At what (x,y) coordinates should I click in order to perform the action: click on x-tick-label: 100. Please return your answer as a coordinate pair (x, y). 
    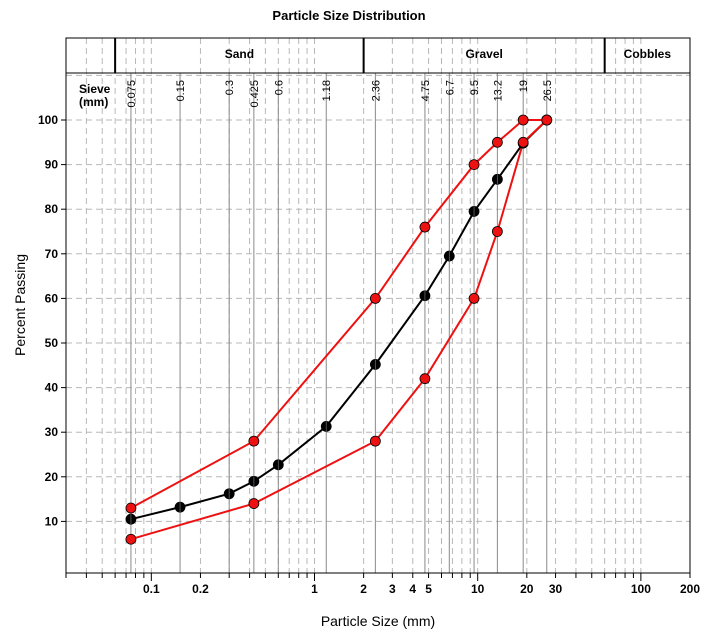
    Looking at the image, I should click on (641, 589).